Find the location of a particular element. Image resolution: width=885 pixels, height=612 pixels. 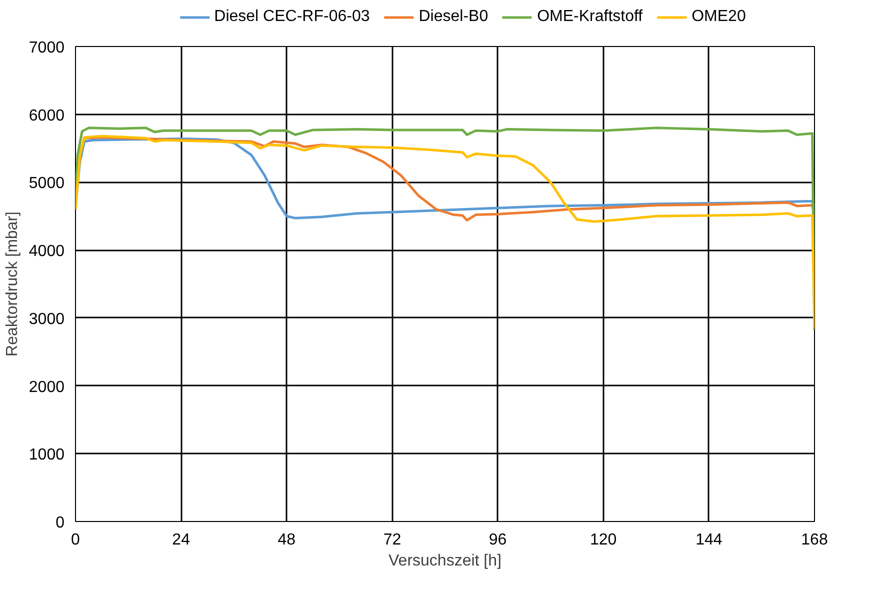

x-tick-label: 144 is located at coordinates (709, 540).